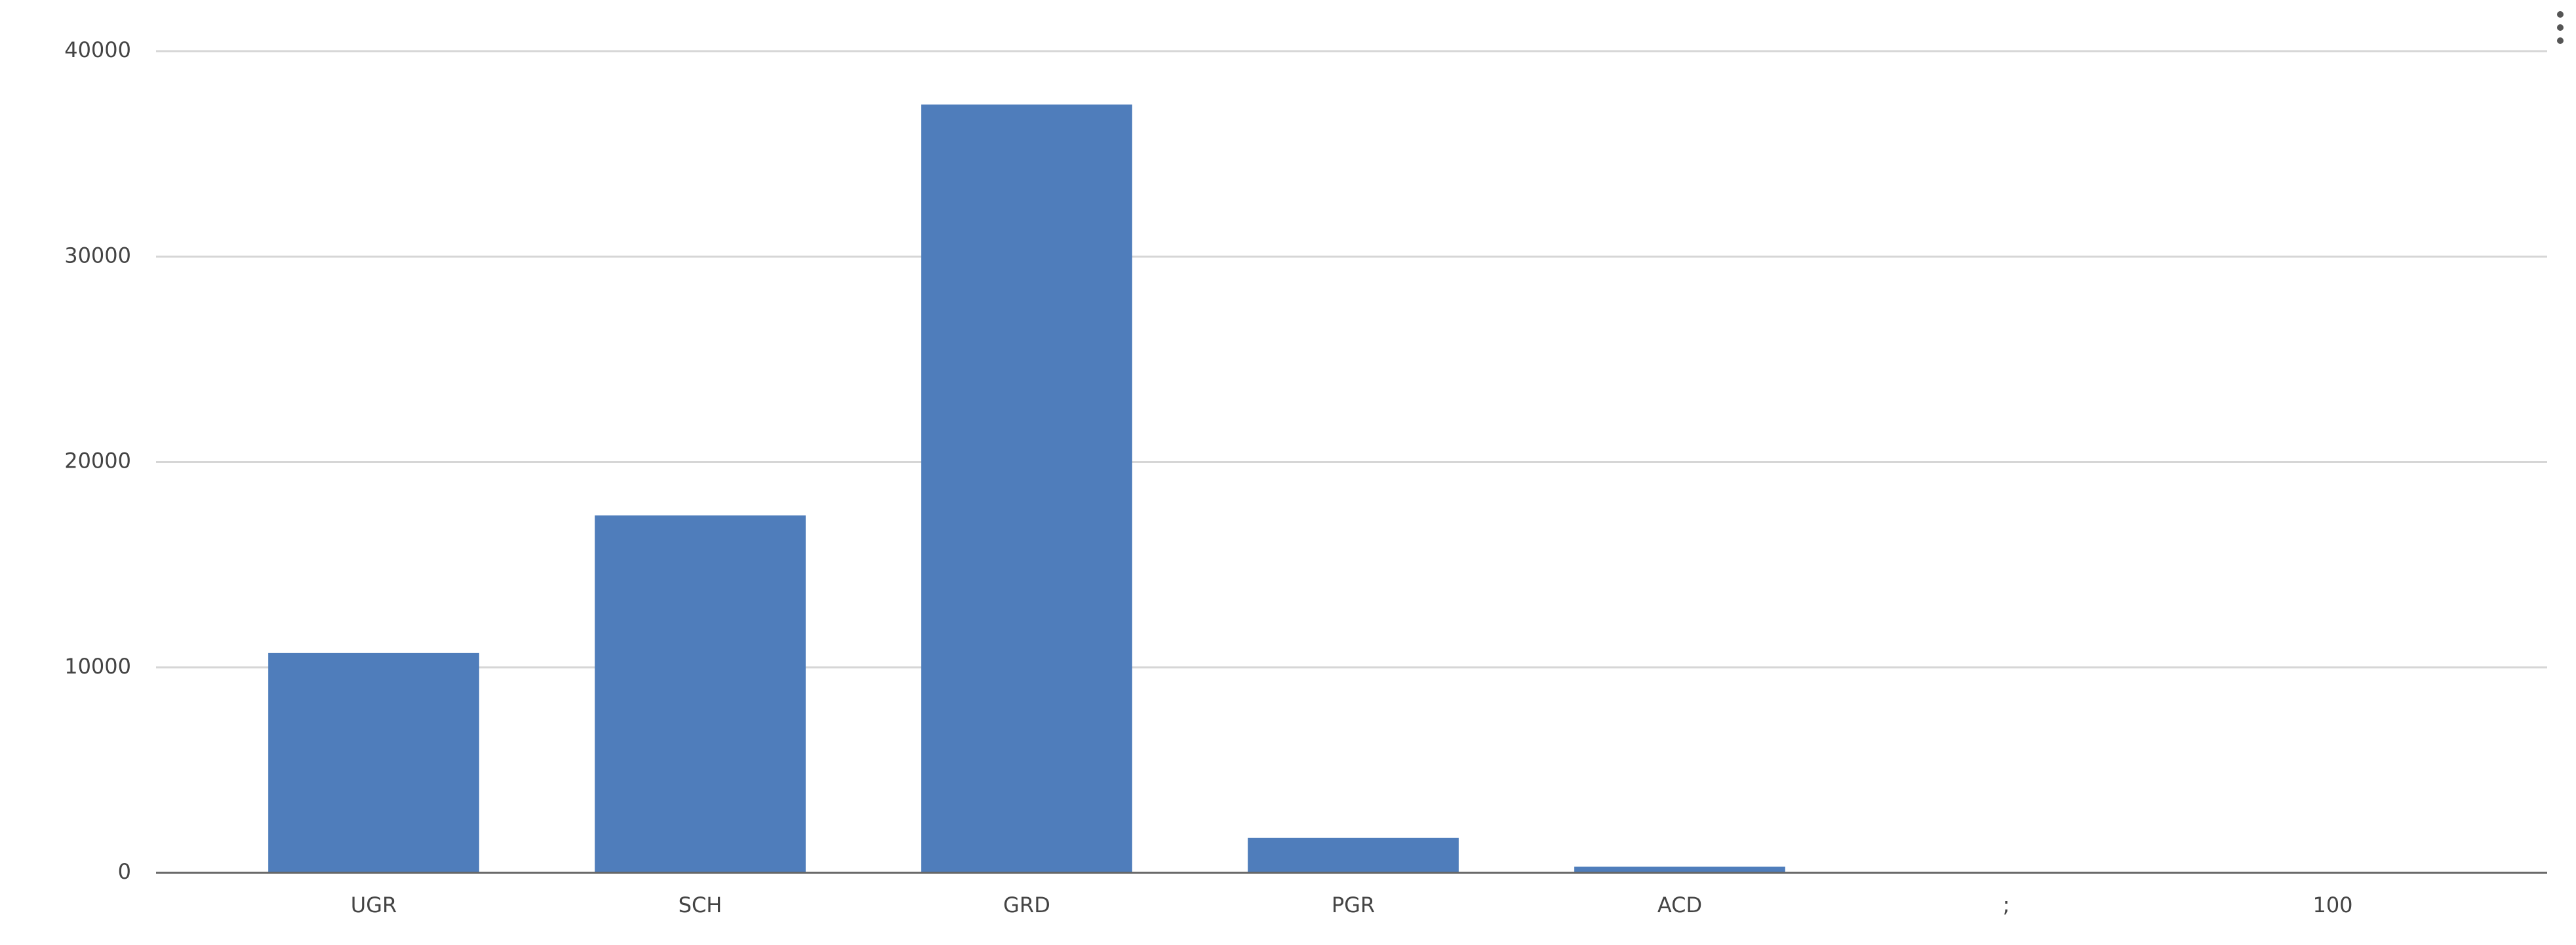  I want to click on y-tick-label: 20000, so click(97, 461).